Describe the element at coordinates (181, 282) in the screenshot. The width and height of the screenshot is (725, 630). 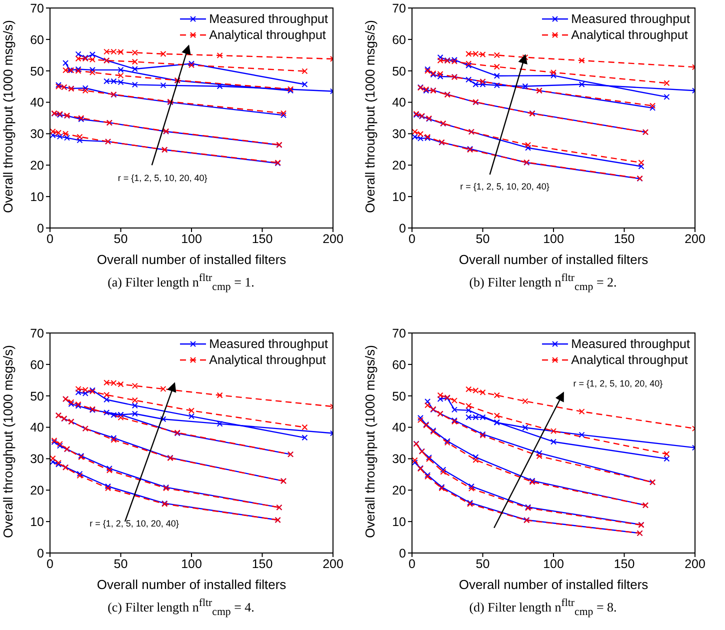
I see `text: (a) Filter length n$^{fltr}$$_{cmp}$ = 1.` at that location.